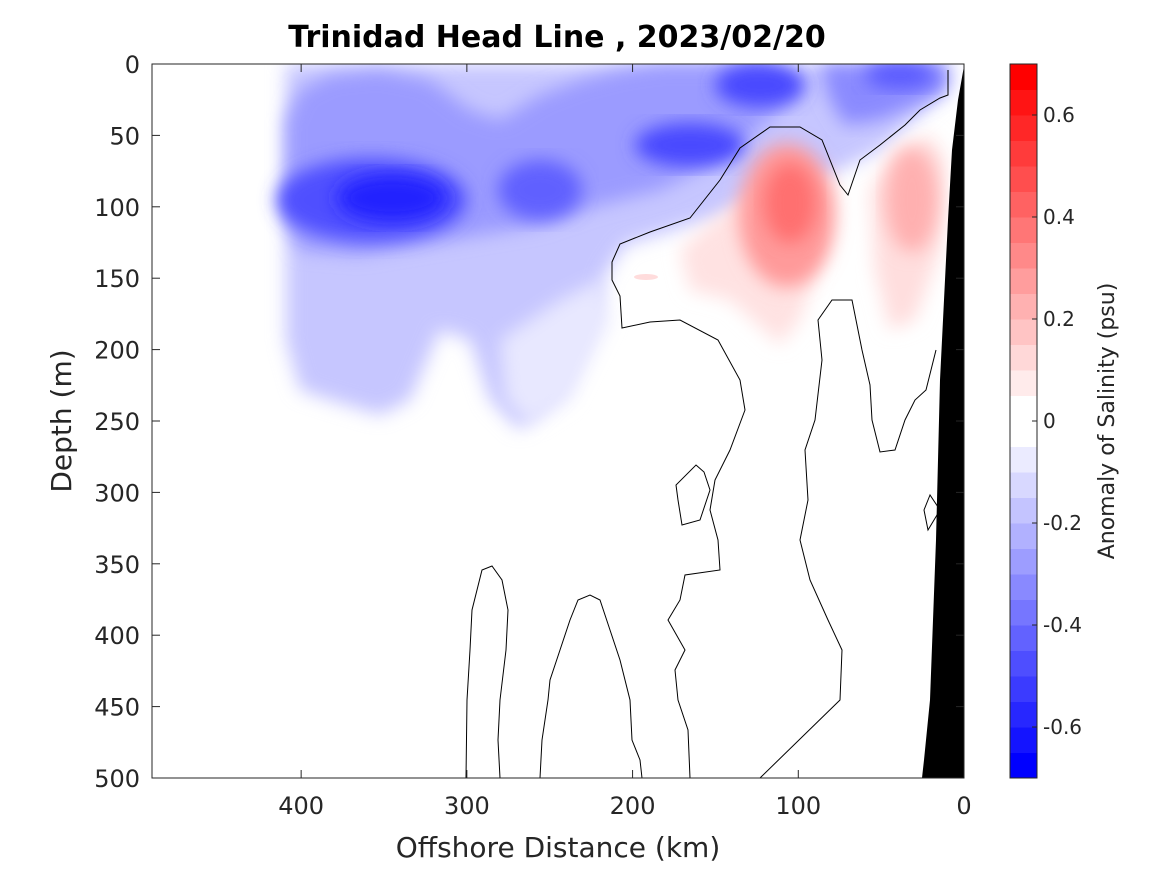 Image resolution: width=1167 pixels, height=875 pixels. I want to click on x-tick-label: 0, so click(963, 806).